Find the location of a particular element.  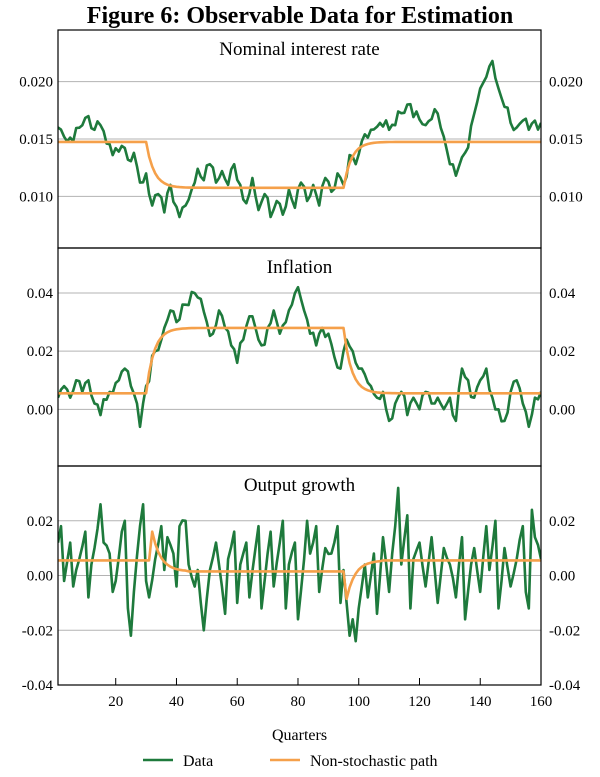

data-series-line is located at coordinates (299, 357).